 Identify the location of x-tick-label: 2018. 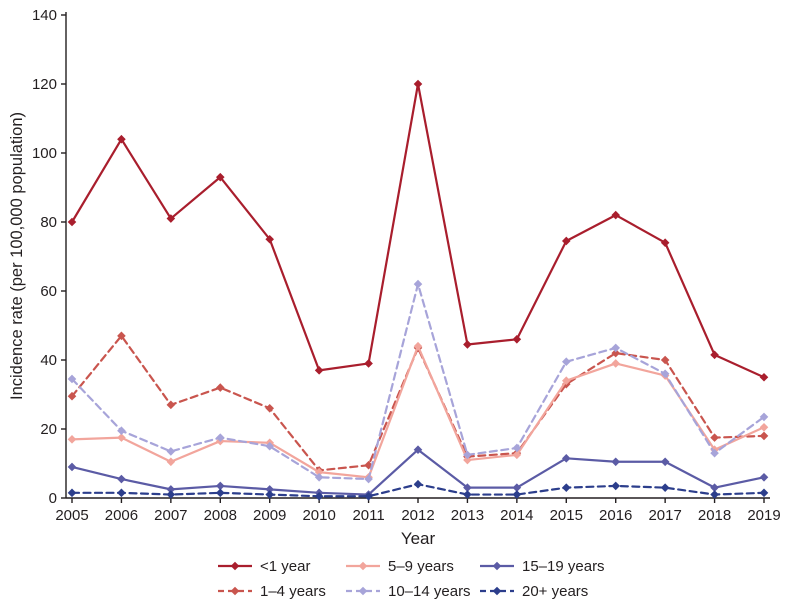
(714, 515).